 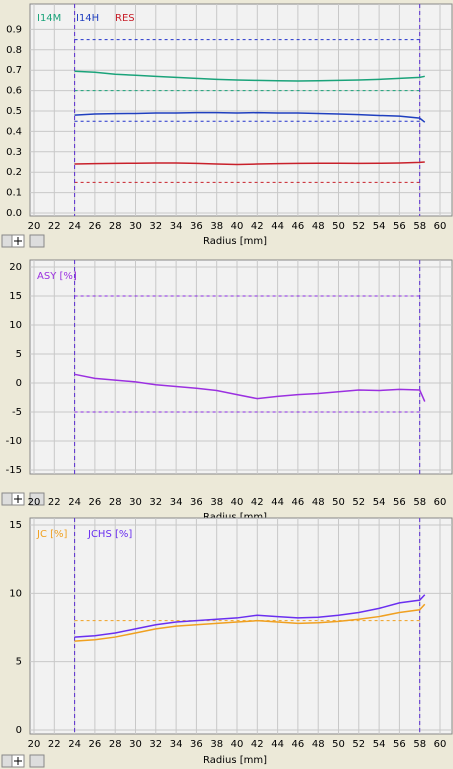 What do you see at coordinates (15, 267) in the screenshot?
I see `y-tick-label: 20` at bounding box center [15, 267].